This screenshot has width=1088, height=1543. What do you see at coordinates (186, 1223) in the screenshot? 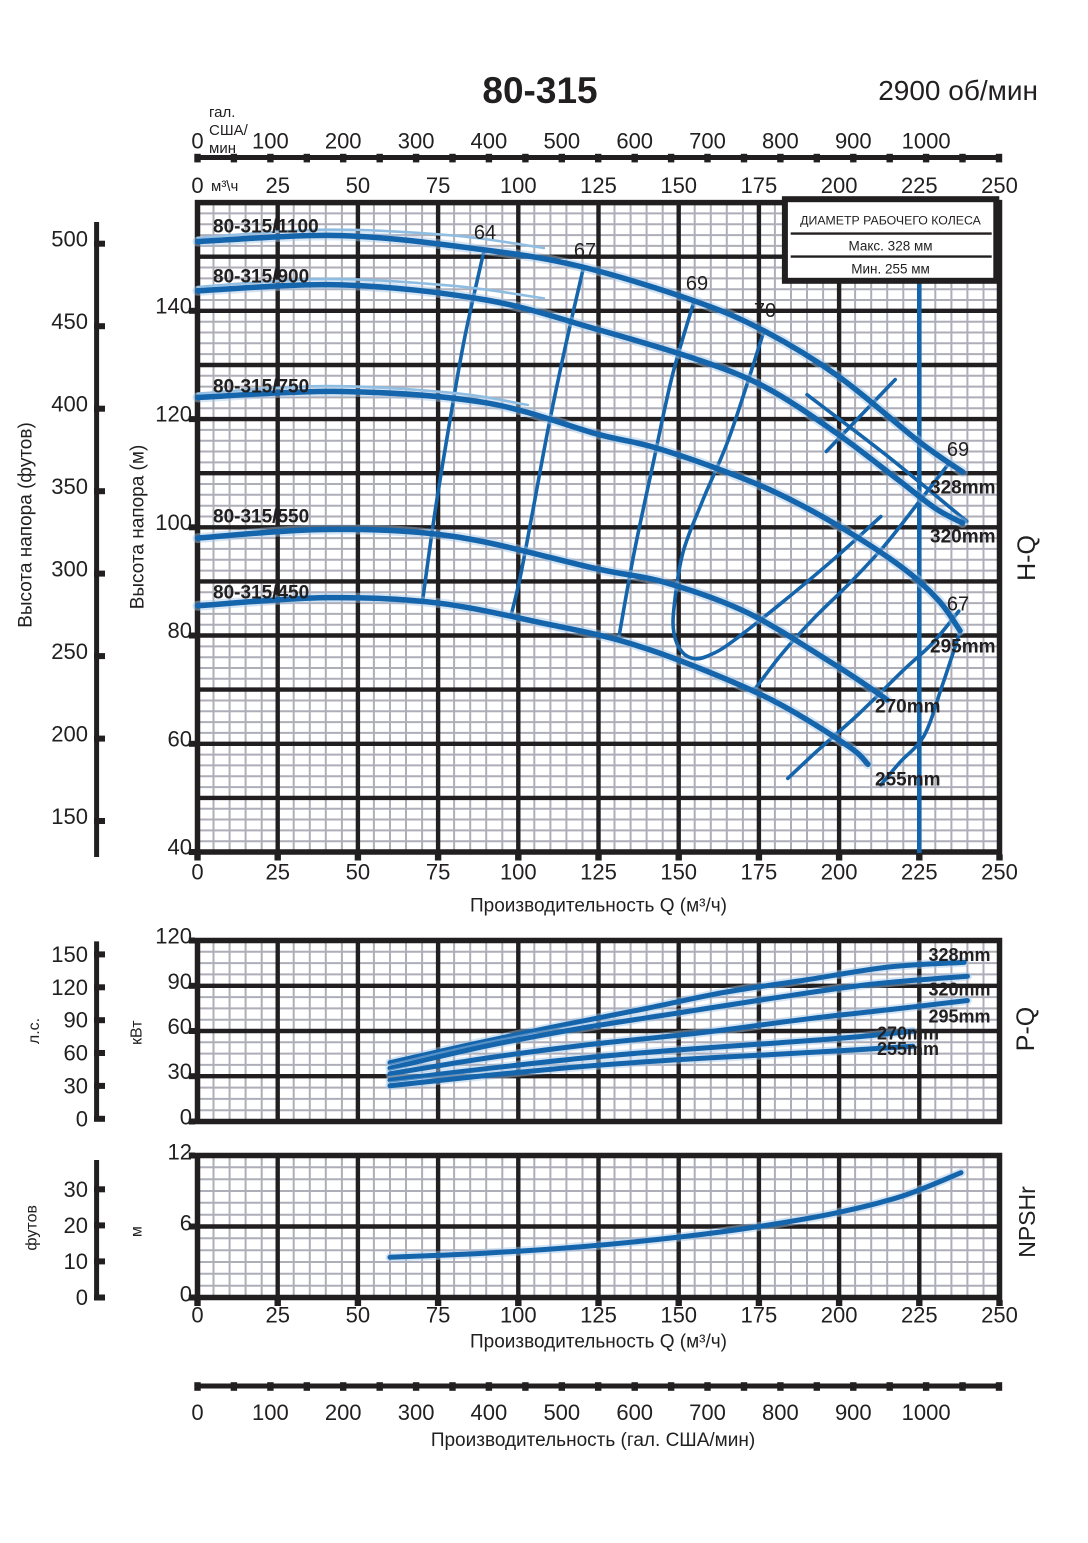
I see `svg-text: 6` at bounding box center [186, 1223].